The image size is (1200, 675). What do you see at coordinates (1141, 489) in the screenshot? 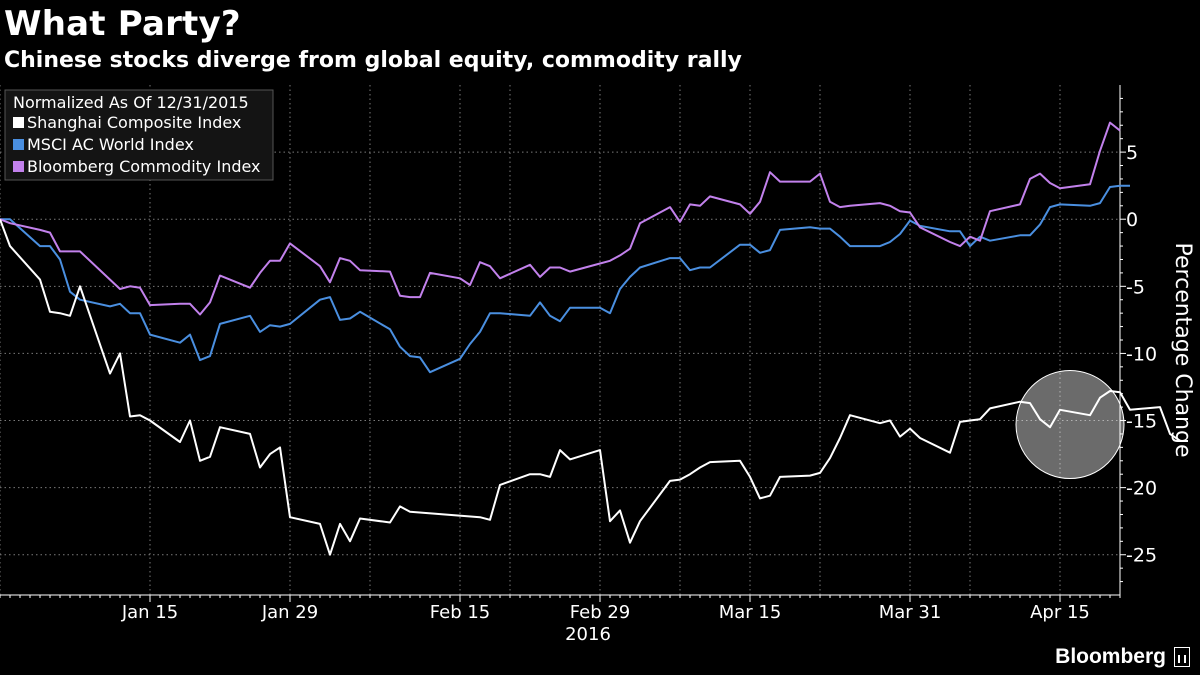
I see `y-tick-label: -20` at bounding box center [1141, 489].